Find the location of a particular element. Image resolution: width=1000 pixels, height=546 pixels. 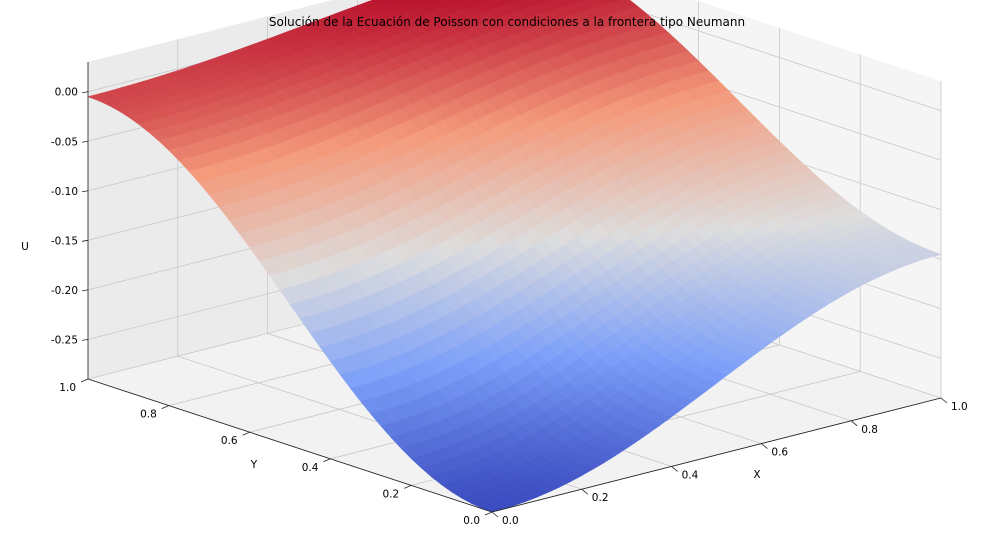

x-axis-line is located at coordinates (716, 455).